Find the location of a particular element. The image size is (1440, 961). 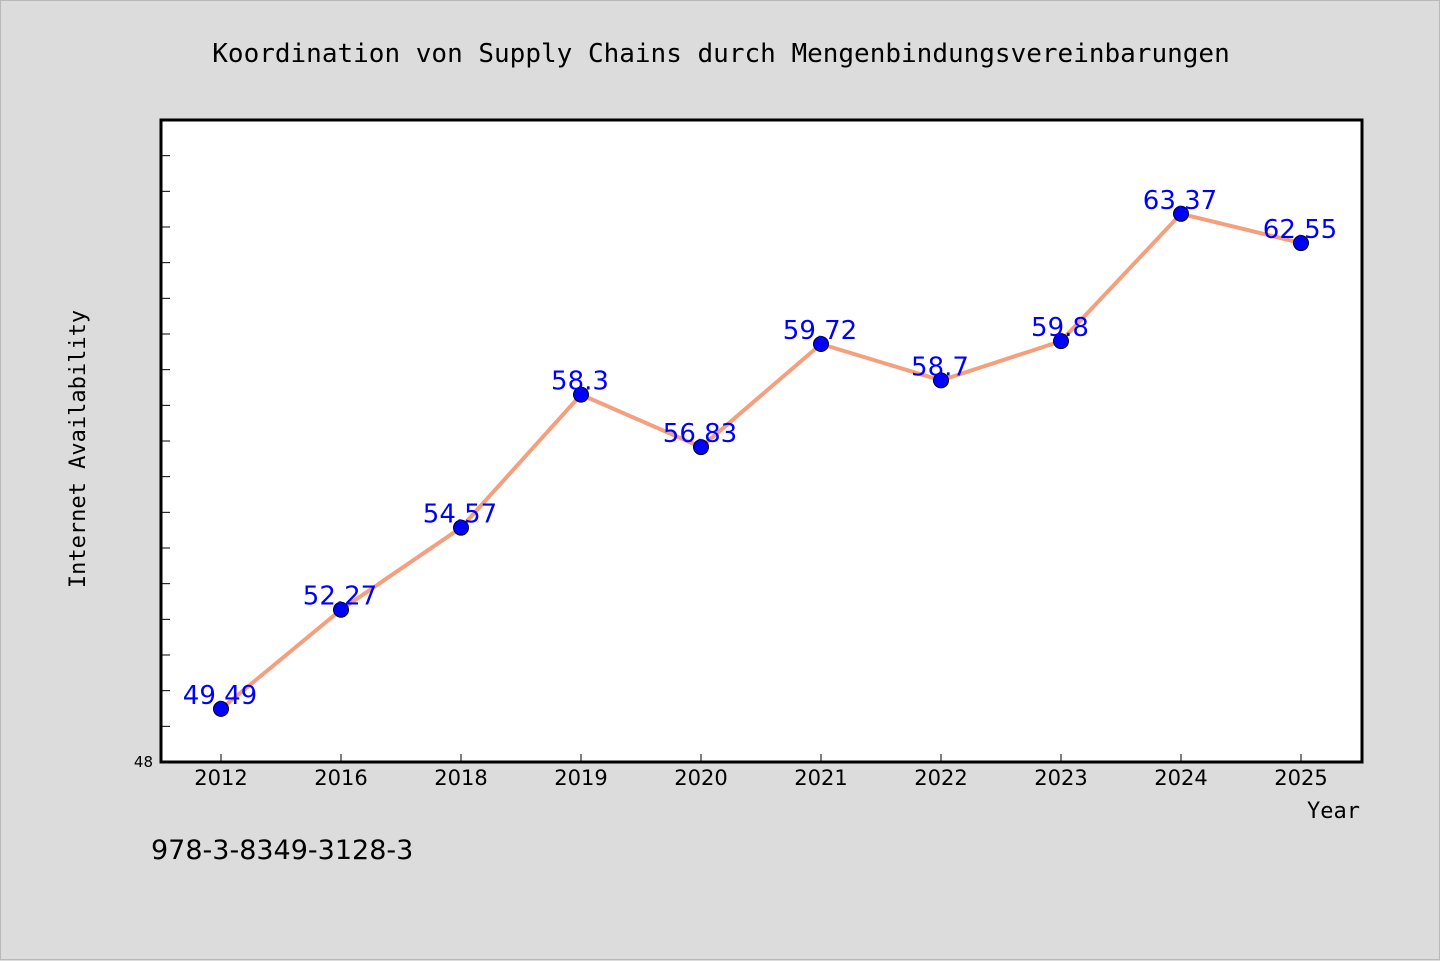

y-axis-label: Internet Availability is located at coordinates (78, 449).